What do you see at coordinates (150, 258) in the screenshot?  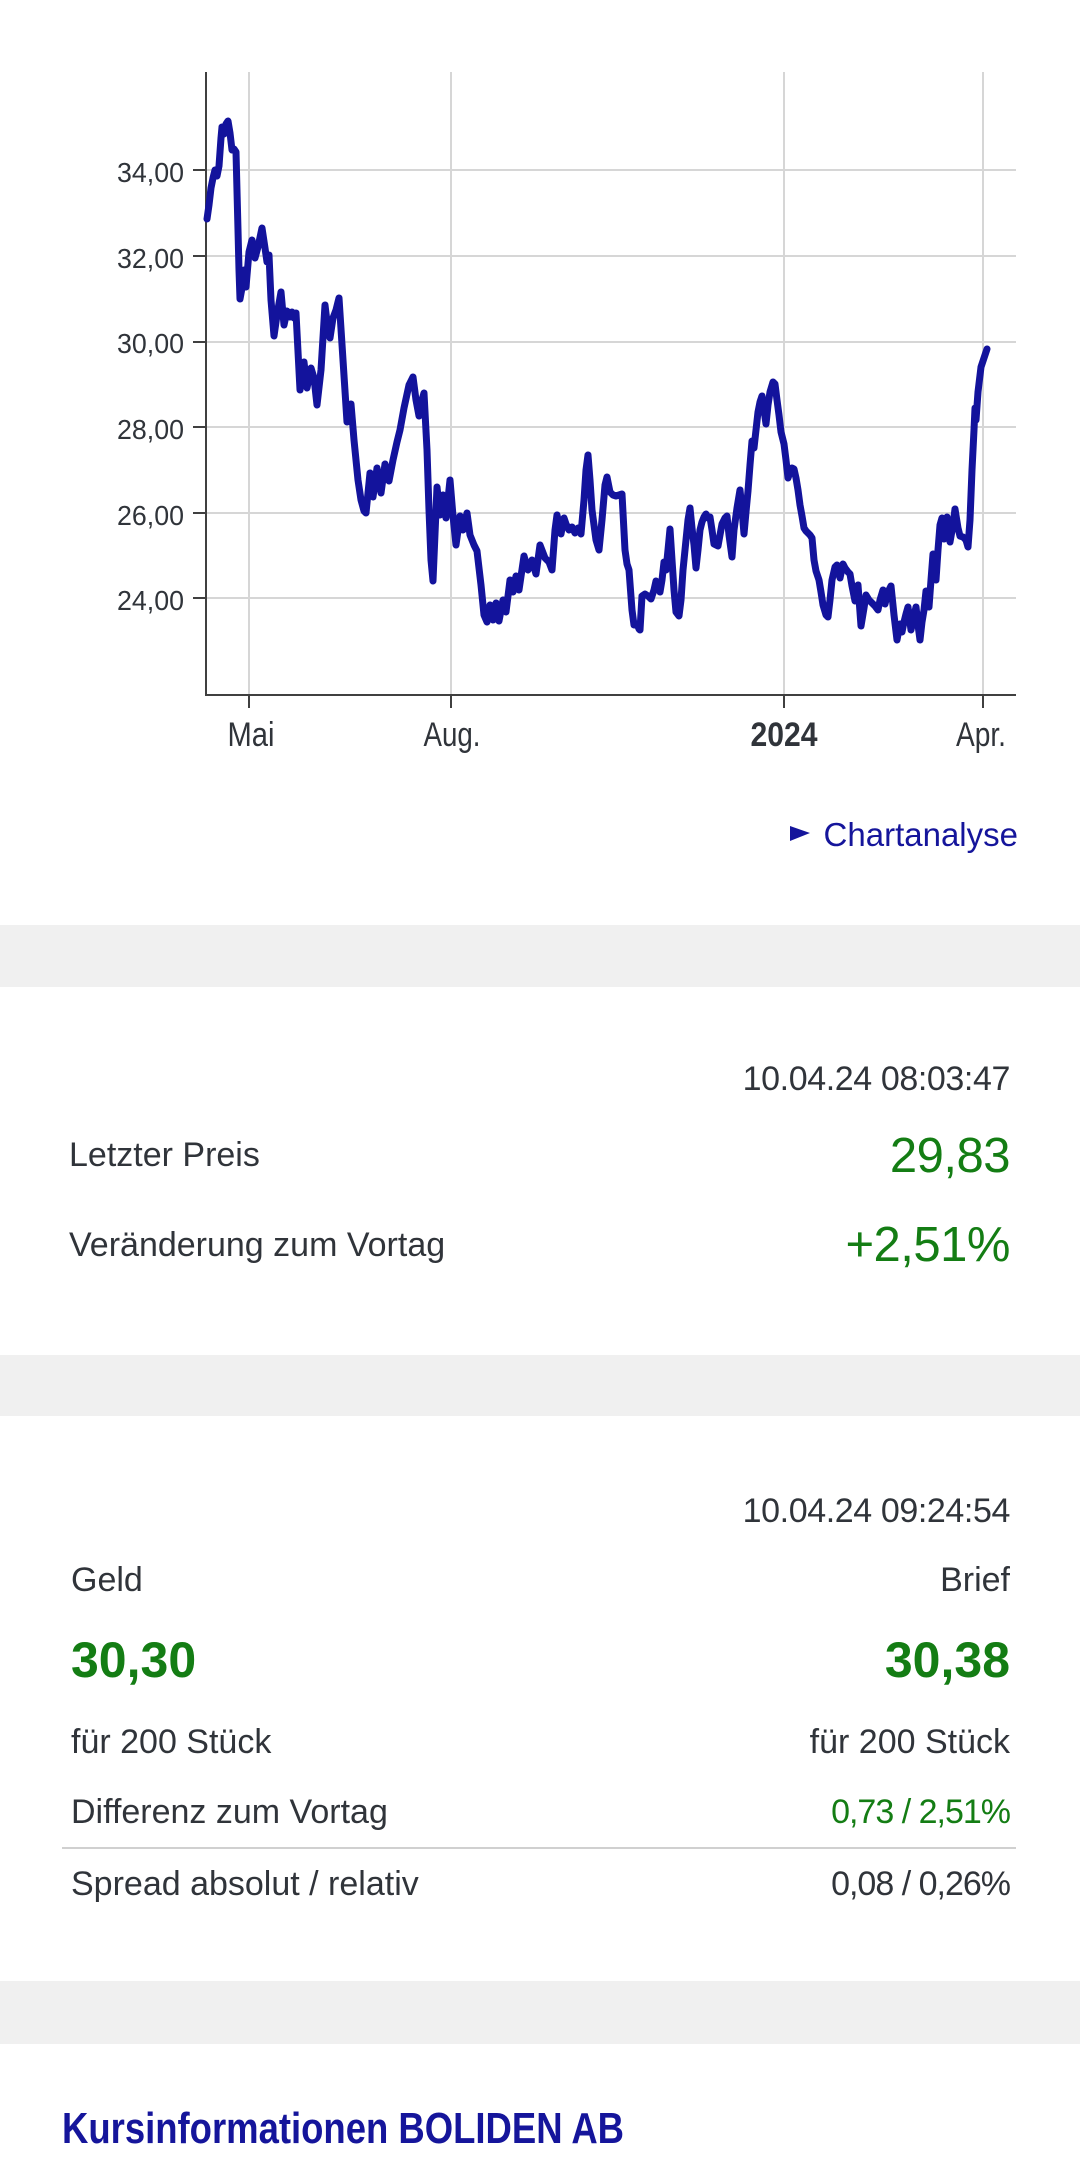 I see `svg-text: 32,00` at bounding box center [150, 258].